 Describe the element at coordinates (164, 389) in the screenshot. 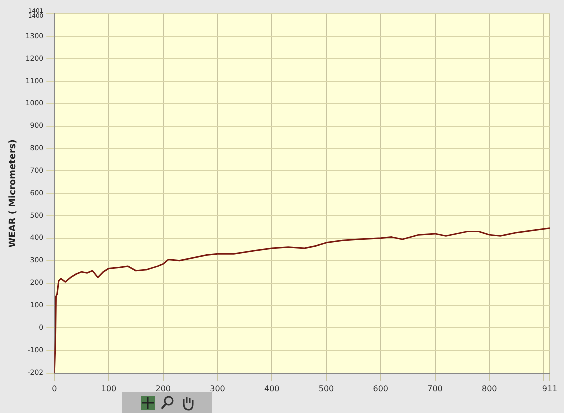

I see `x-tick-label: 200` at that location.